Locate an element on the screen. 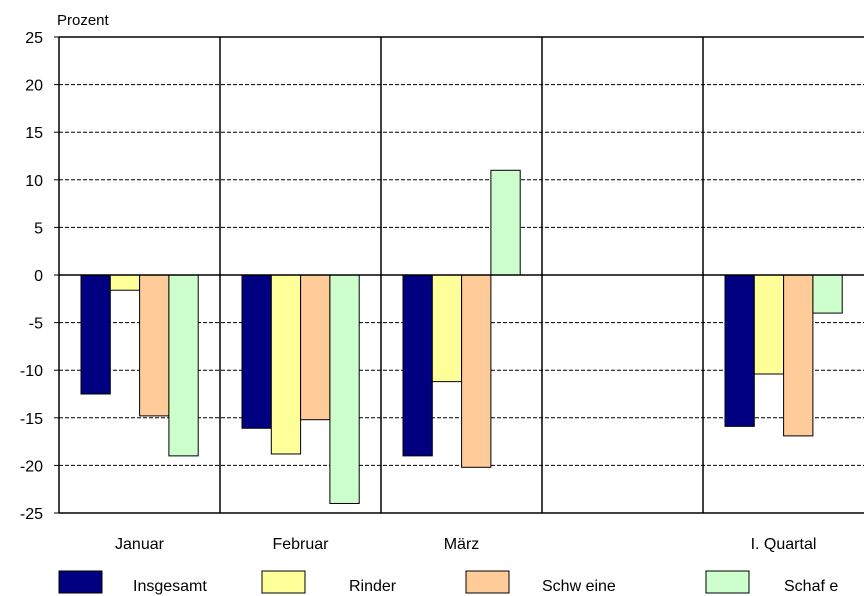 The image size is (864, 596). y-tick-label: -20 is located at coordinates (31, 466).